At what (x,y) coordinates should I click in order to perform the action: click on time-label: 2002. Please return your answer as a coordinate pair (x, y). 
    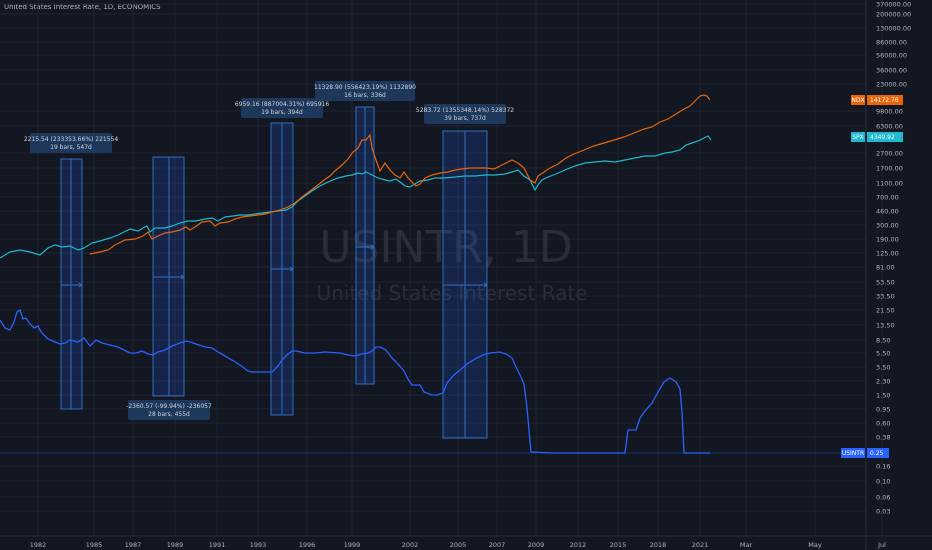
    Looking at the image, I should click on (410, 545).